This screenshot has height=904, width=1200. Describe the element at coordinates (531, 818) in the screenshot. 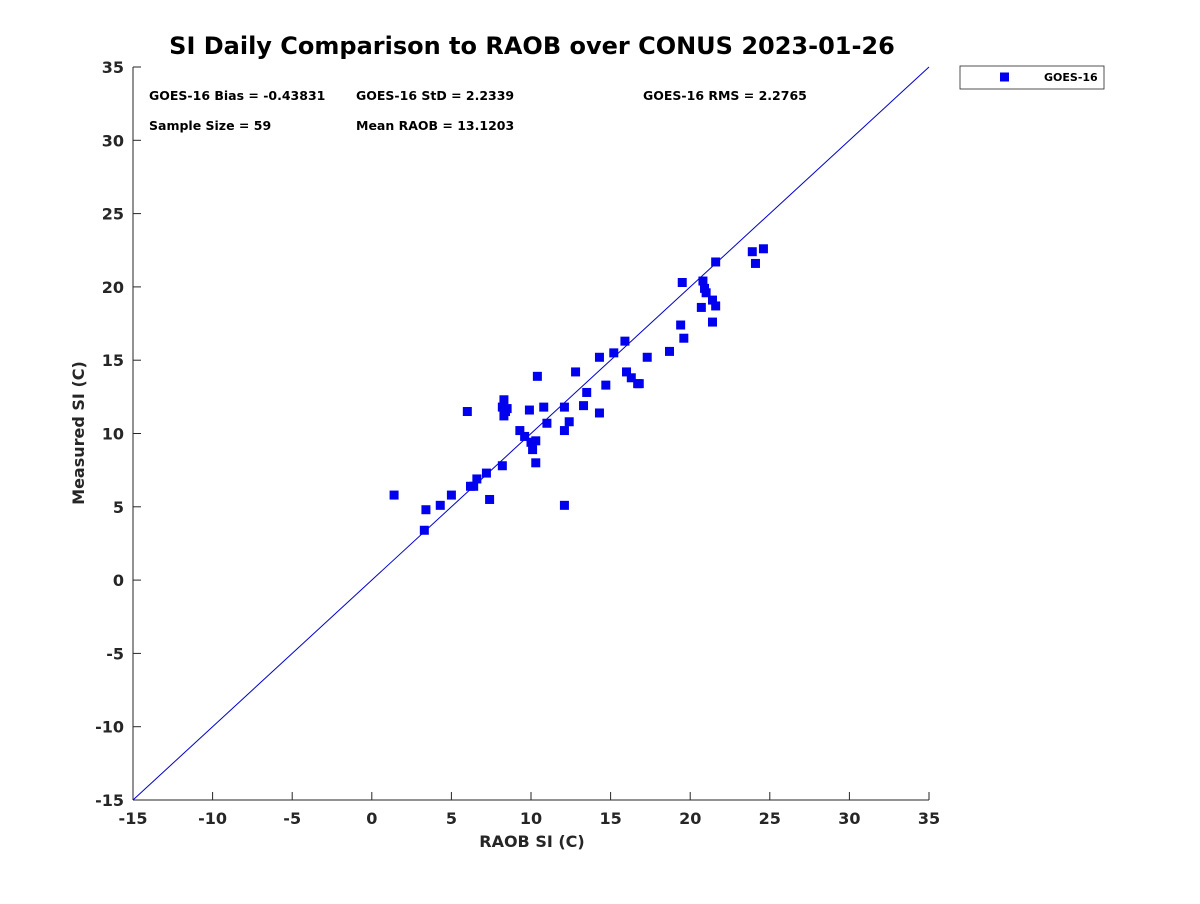

I see `x-tick-label: 10` at that location.